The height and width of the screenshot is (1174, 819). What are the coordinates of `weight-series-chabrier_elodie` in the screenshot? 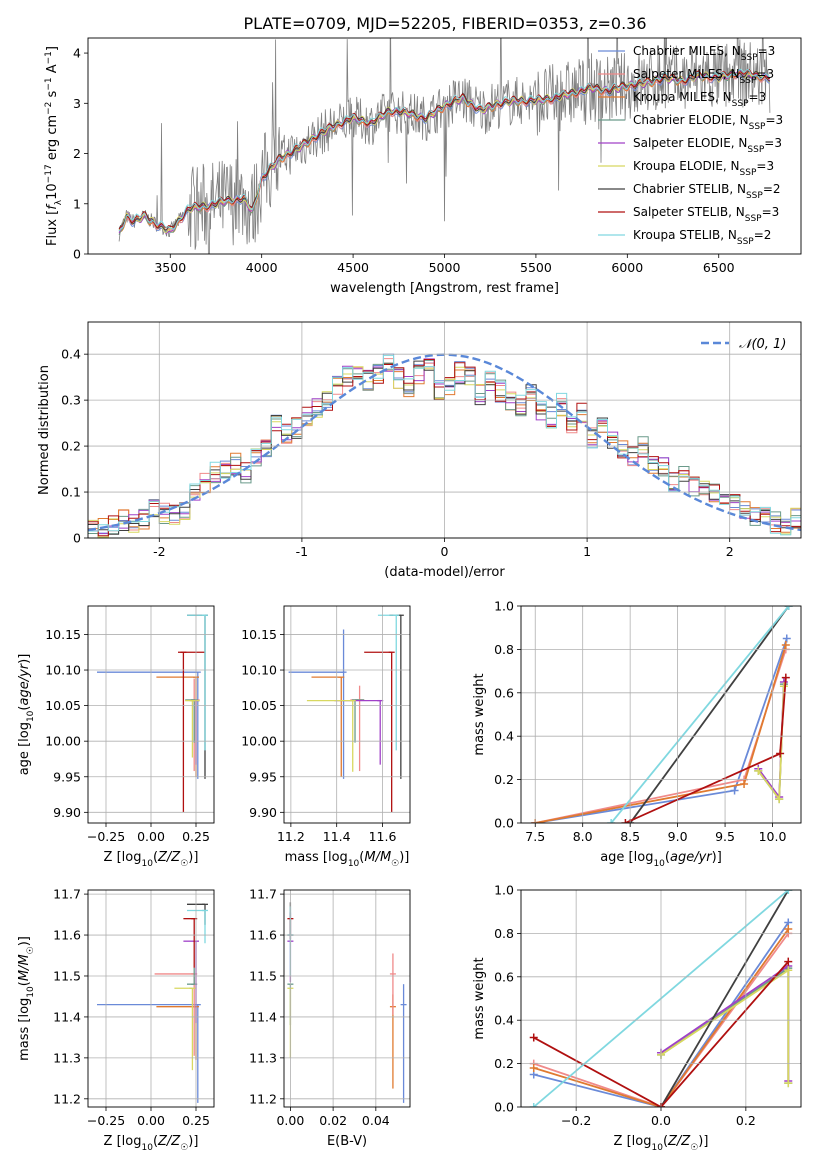 It's located at (725, 1026).